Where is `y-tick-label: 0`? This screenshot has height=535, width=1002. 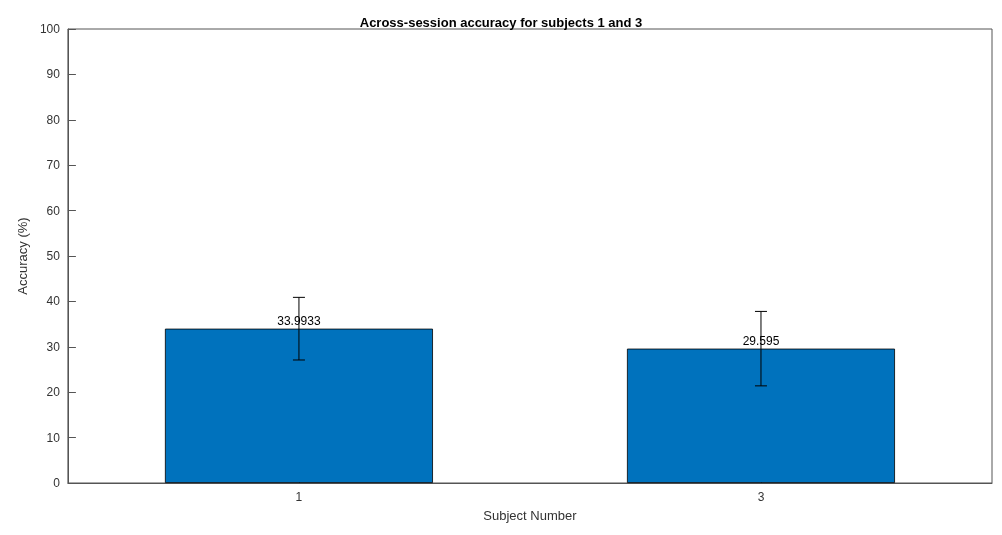 y-tick-label: 0 is located at coordinates (57, 483).